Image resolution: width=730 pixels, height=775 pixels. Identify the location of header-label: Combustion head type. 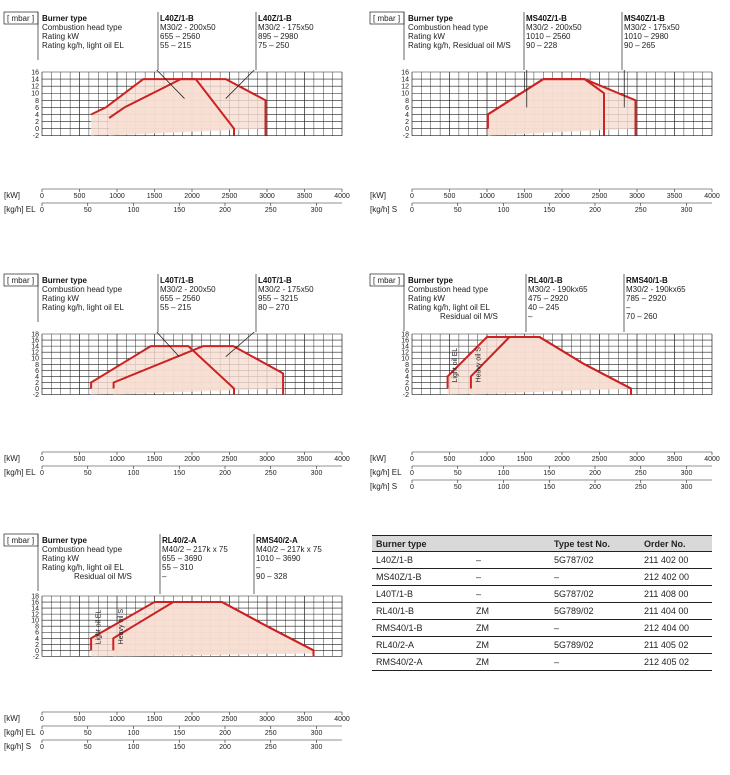
(448, 27).